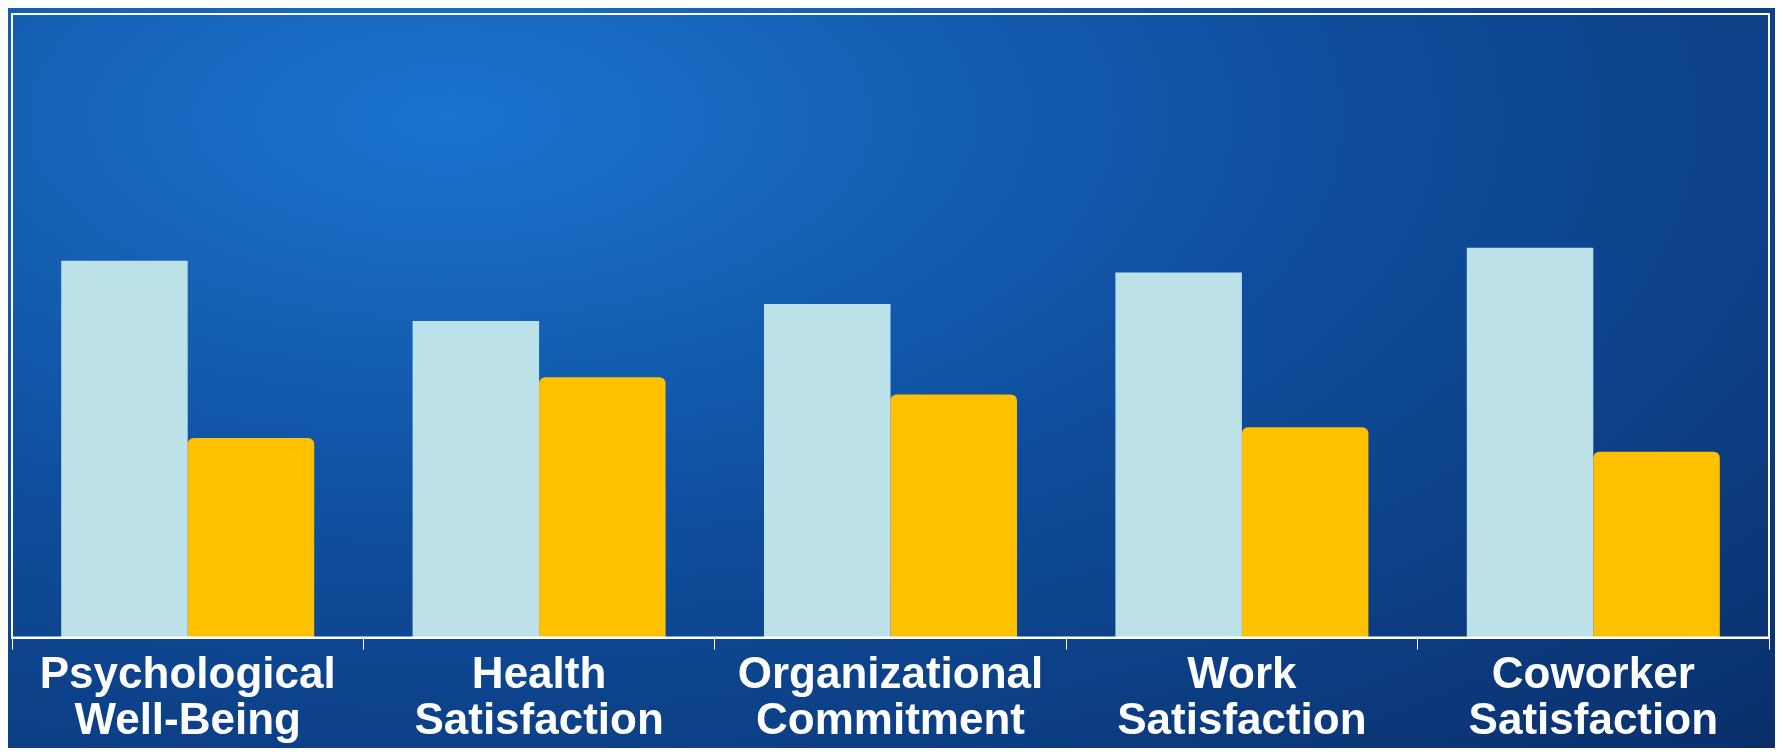  Describe the element at coordinates (187, 695) in the screenshot. I see `x-tick-label: Psychological Well-Being` at that location.